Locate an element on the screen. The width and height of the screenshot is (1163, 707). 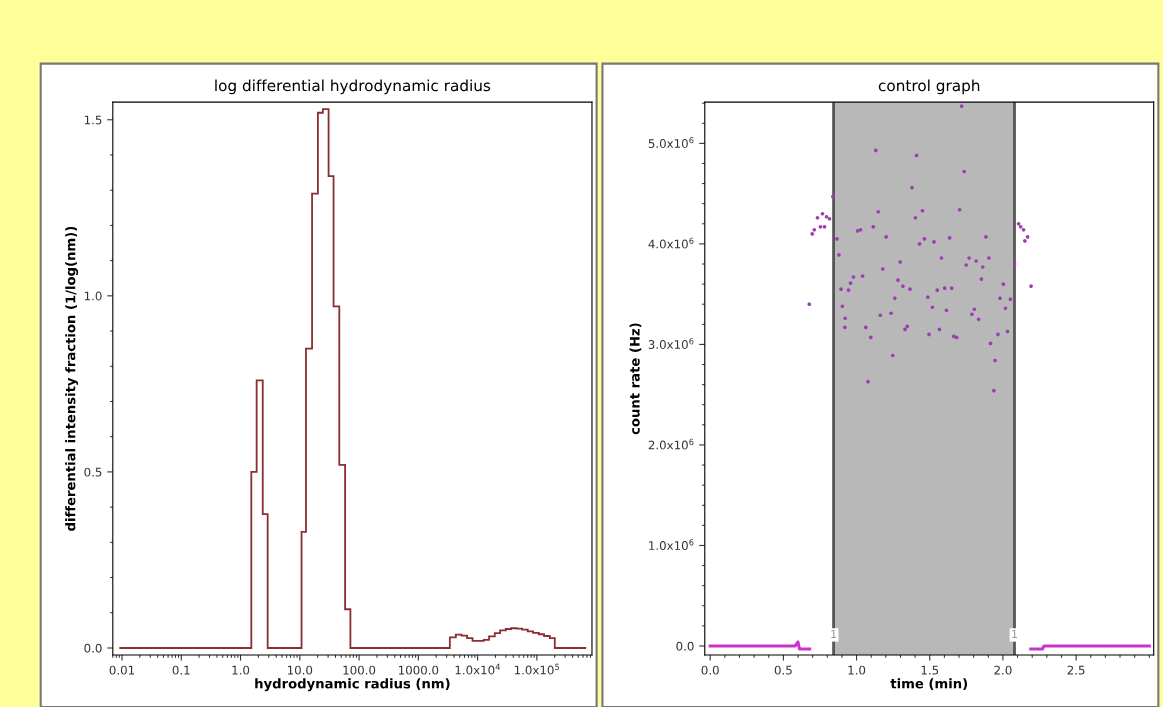
x-tick-label: 10.0 is located at coordinates (300, 670).